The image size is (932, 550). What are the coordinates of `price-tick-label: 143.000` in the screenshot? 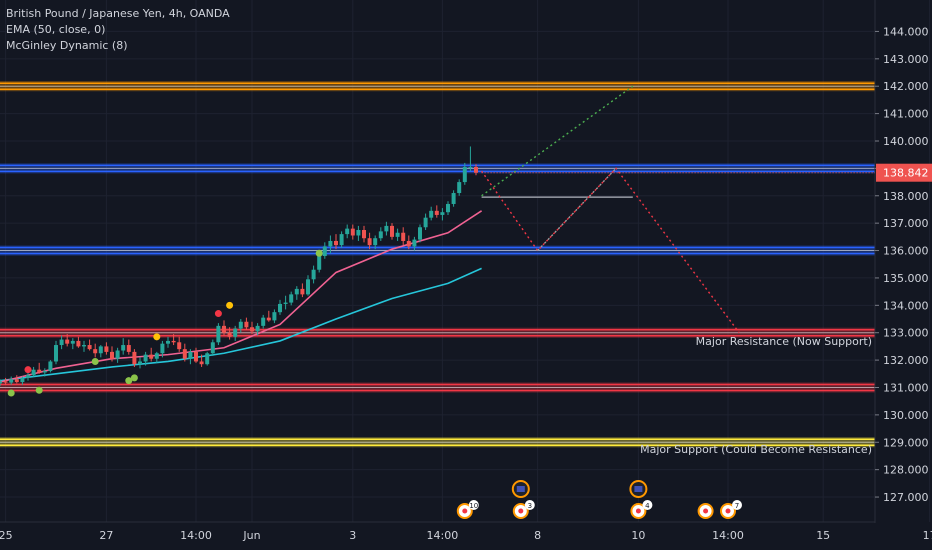 It's located at (906, 59).